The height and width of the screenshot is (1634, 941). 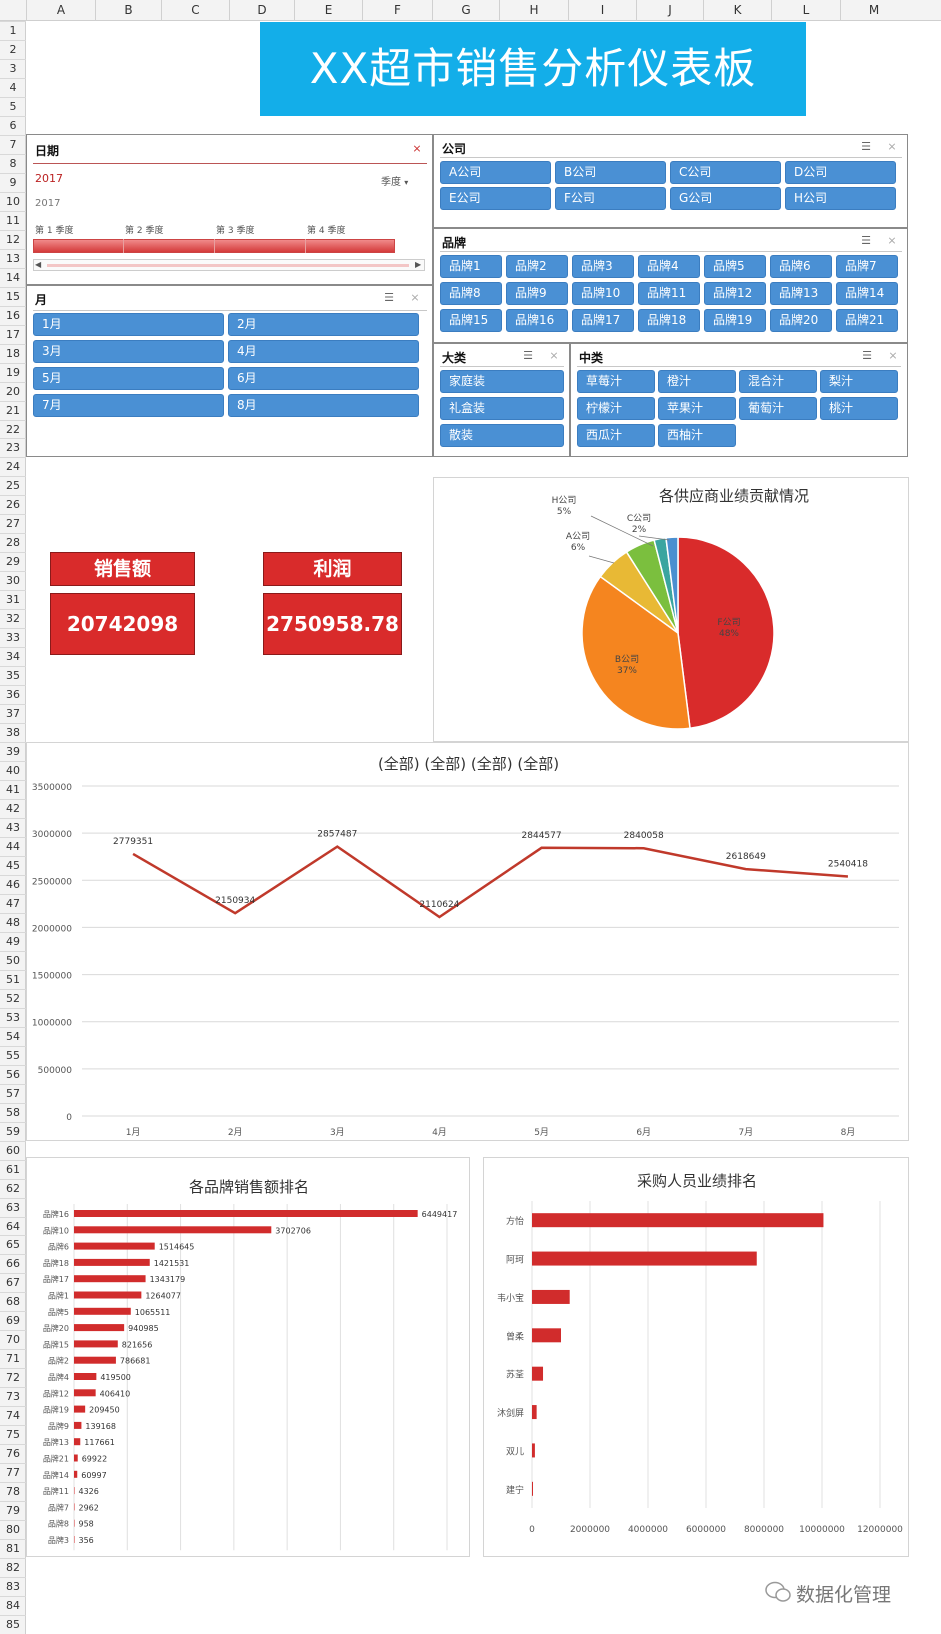 I want to click on column-header-i: I, so click(x=602, y=10).